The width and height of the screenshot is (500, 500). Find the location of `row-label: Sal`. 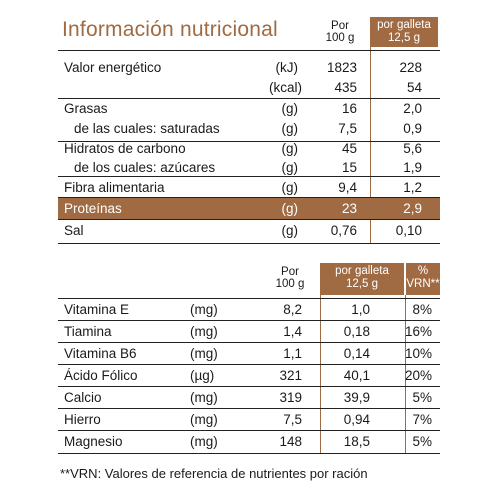

row-label: Sal is located at coordinates (74, 230).